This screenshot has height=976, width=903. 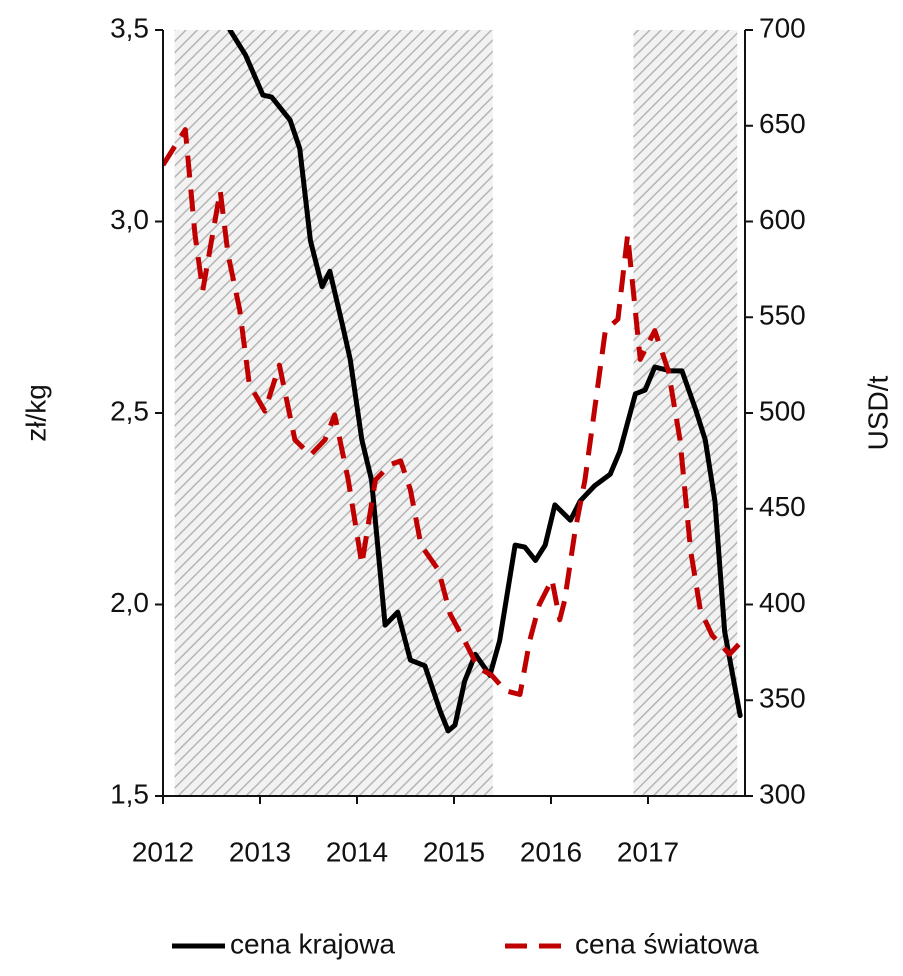 What do you see at coordinates (129, 219) in the screenshot?
I see `y-tick-label: 3,0` at bounding box center [129, 219].